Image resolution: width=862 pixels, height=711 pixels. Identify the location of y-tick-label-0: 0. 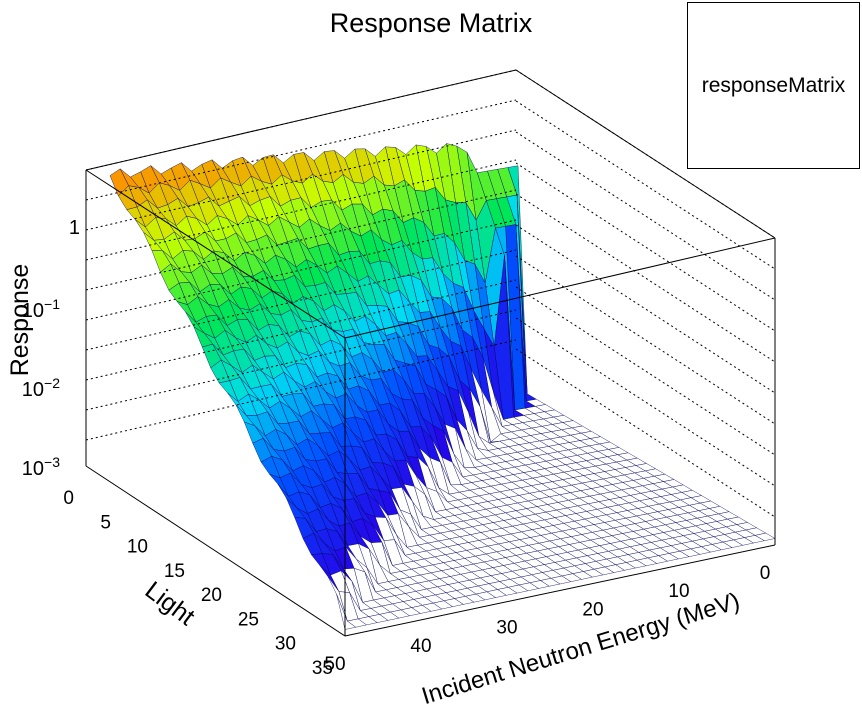
(68, 498).